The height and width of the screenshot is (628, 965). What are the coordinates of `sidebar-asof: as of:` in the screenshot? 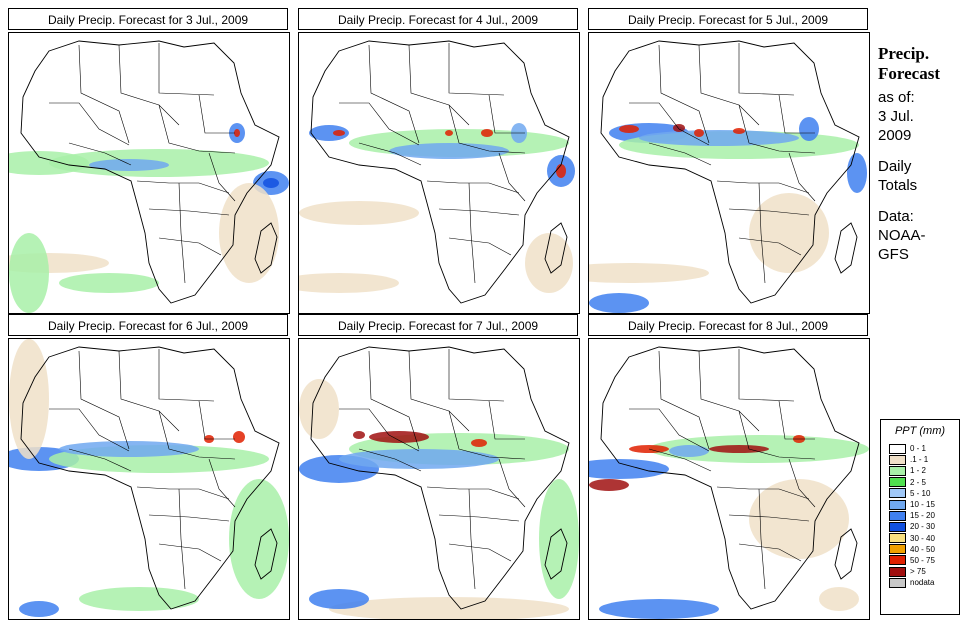 It's located at (896, 97).